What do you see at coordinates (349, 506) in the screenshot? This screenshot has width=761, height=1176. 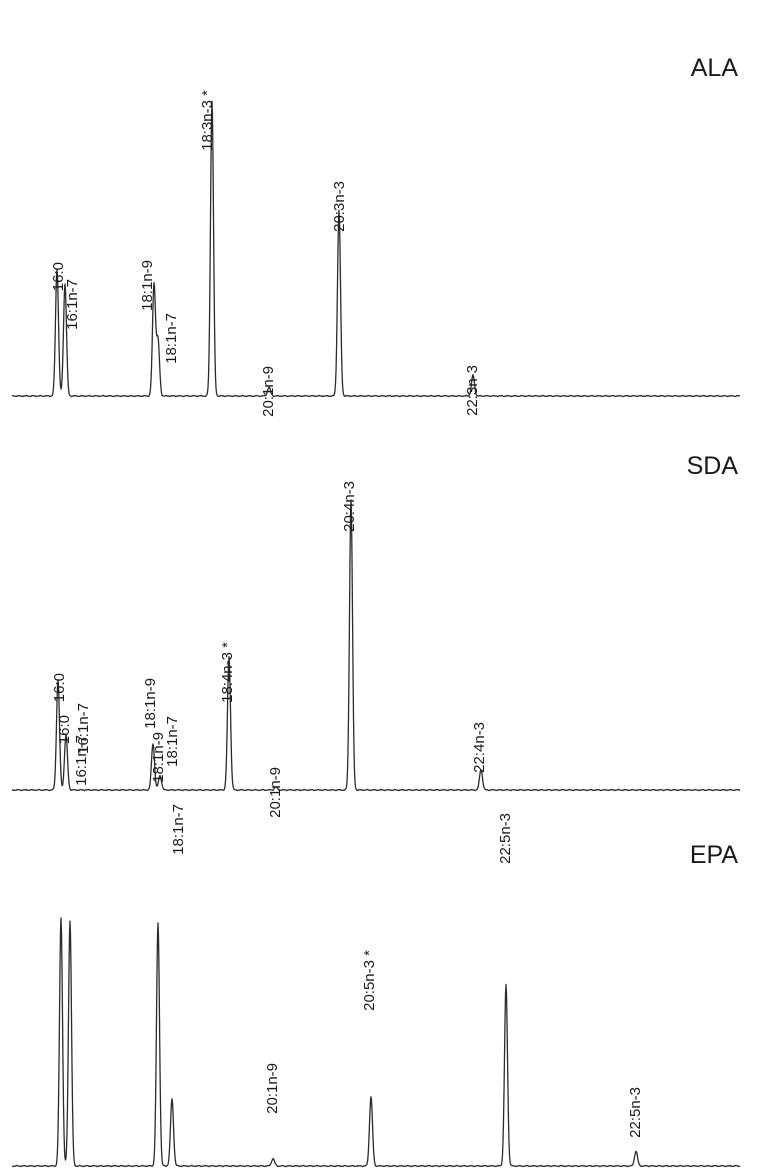 I see `peak-label-20-4n-3: 20:4n-3` at bounding box center [349, 506].